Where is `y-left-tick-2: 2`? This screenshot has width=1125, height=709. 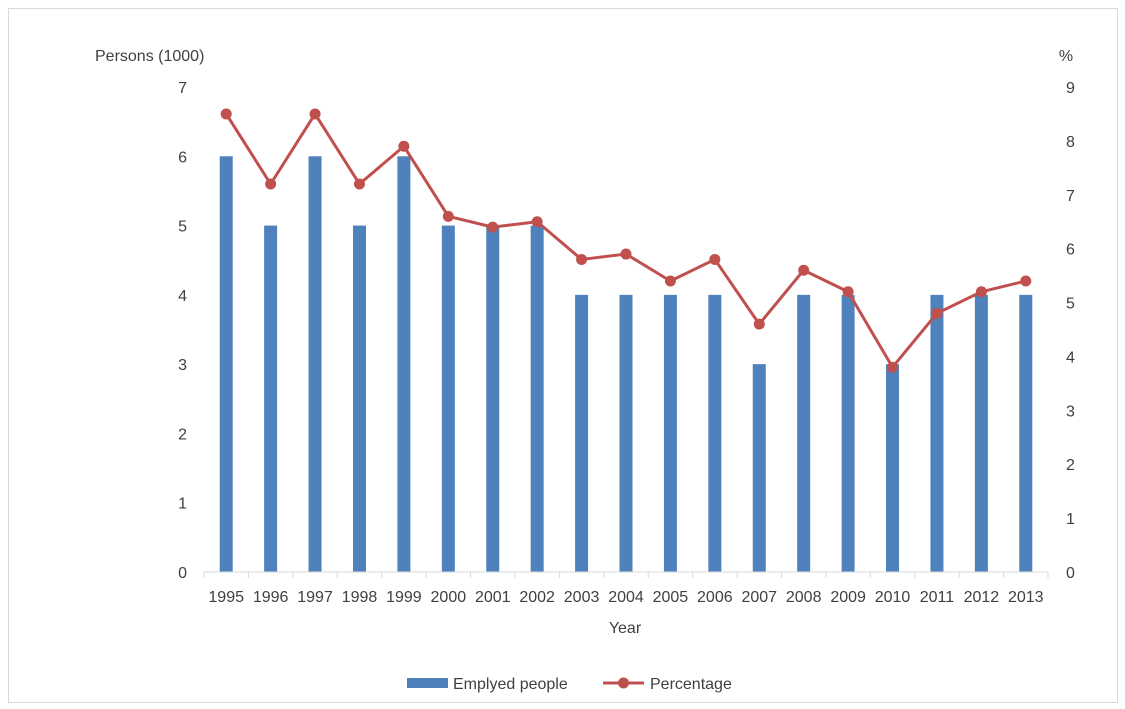 y-left-tick-2: 2 is located at coordinates (182, 434).